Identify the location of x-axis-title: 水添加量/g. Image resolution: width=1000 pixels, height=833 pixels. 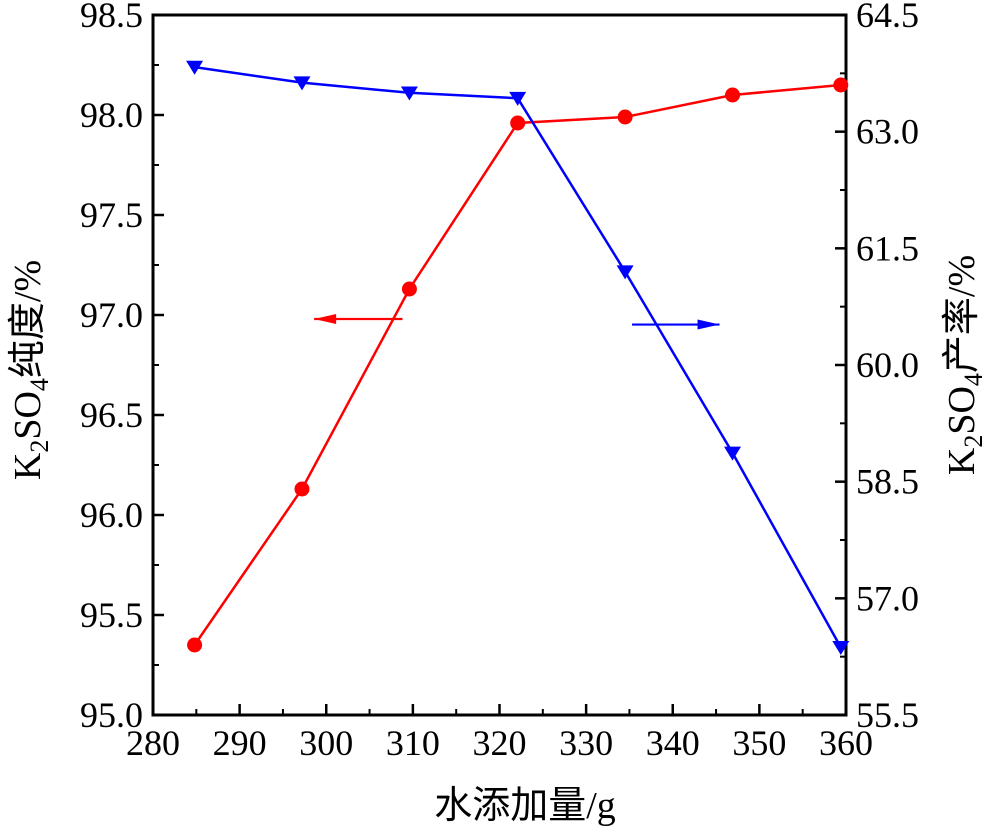
(525, 806).